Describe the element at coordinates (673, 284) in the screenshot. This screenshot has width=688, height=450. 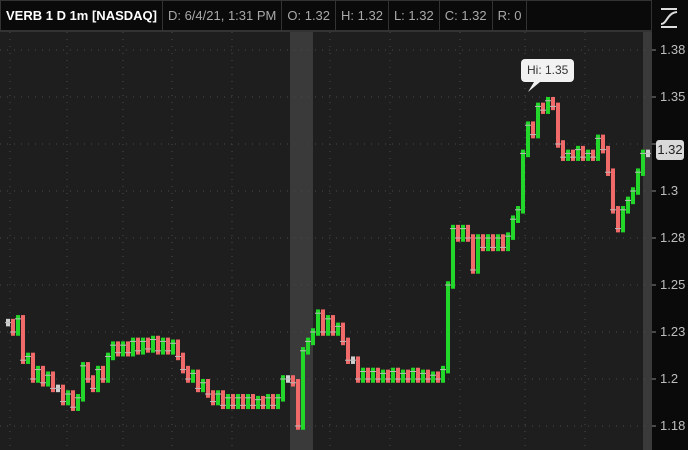
I see `y-tick-label: 1.25` at that location.